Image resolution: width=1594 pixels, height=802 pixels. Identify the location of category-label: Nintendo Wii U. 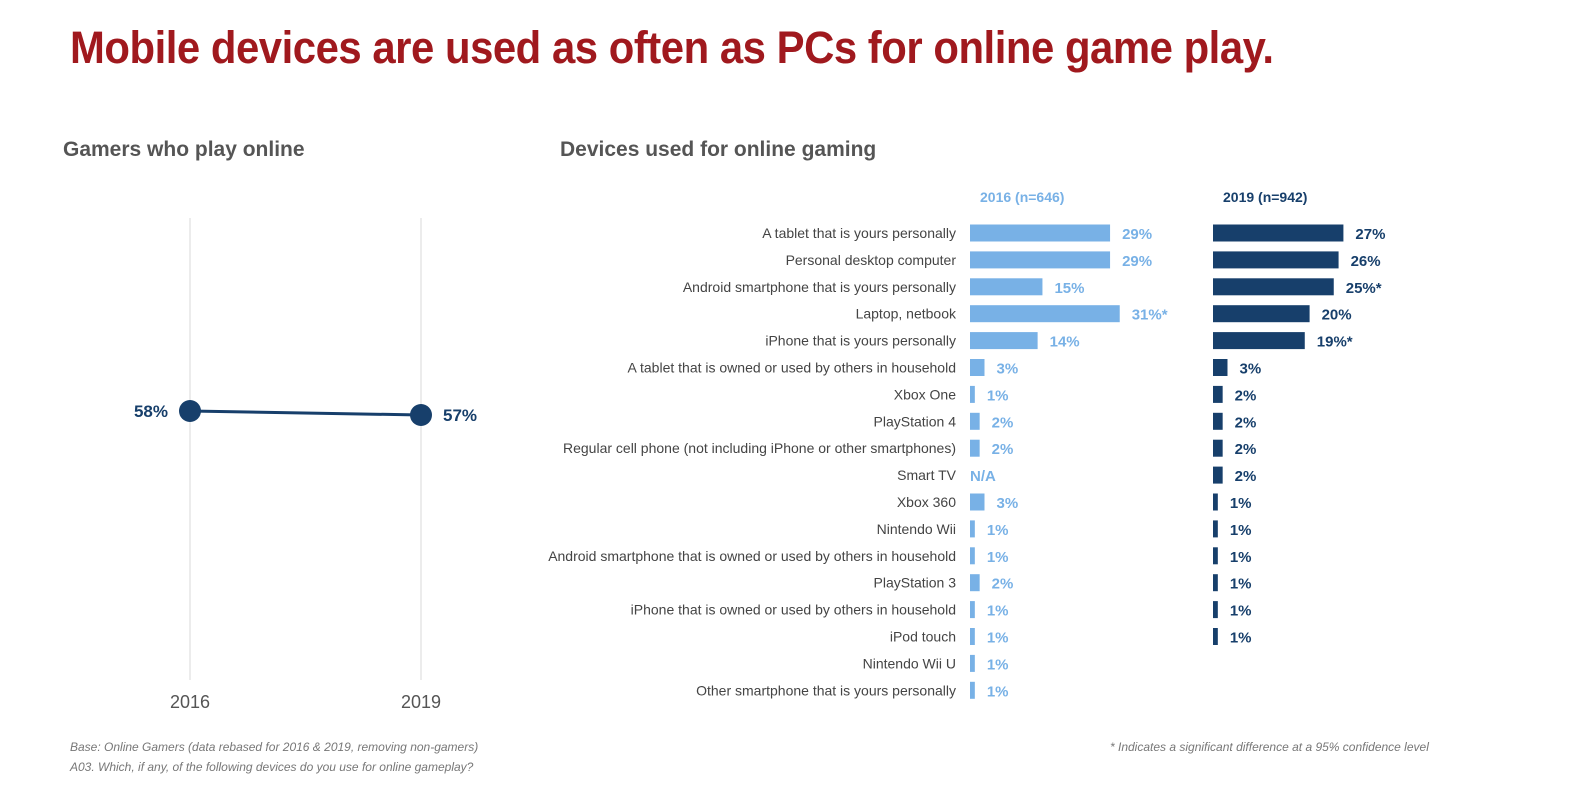
(909, 663).